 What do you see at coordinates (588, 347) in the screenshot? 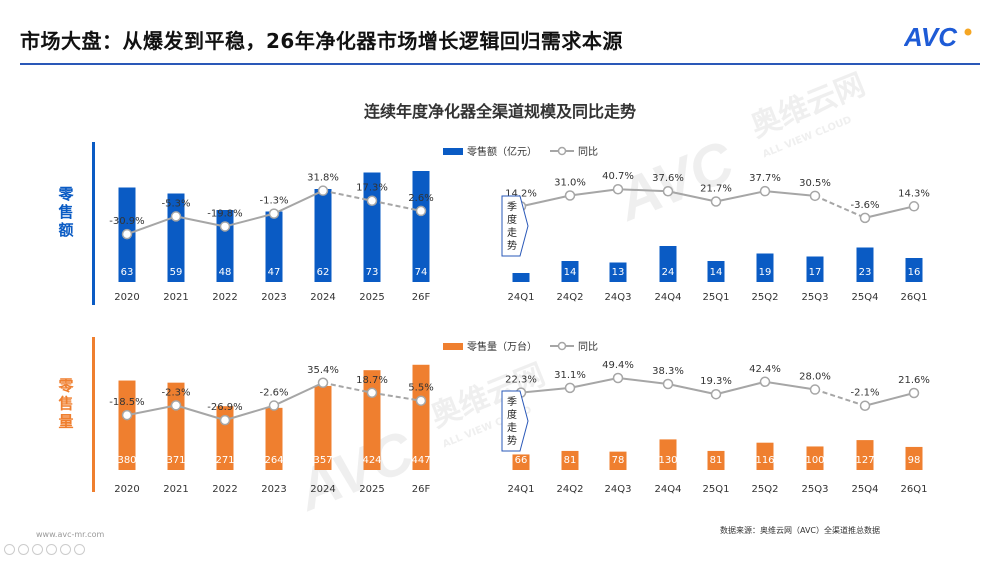
I see `legend-line-label: 同比` at bounding box center [588, 347].